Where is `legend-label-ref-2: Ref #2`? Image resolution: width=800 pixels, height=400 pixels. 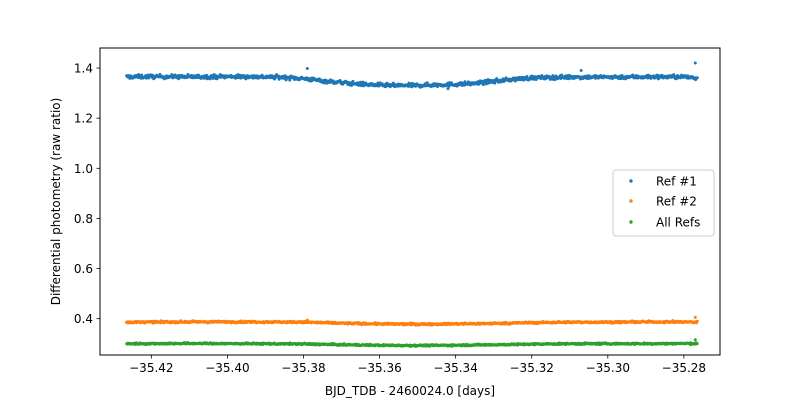
legend-label-ref-2: Ref #2 is located at coordinates (676, 202).